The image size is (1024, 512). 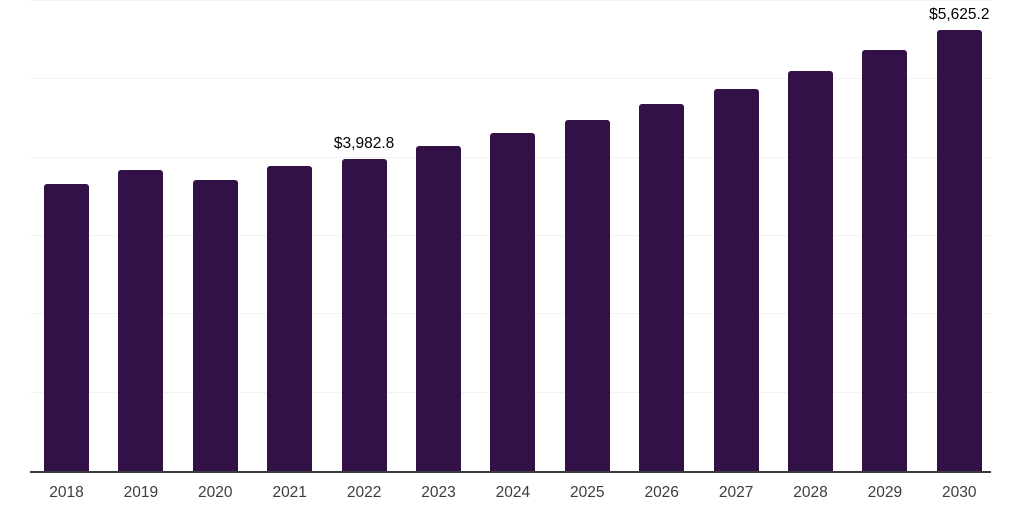 What do you see at coordinates (587, 492) in the screenshot?
I see `x-tick-2025: 2025` at bounding box center [587, 492].